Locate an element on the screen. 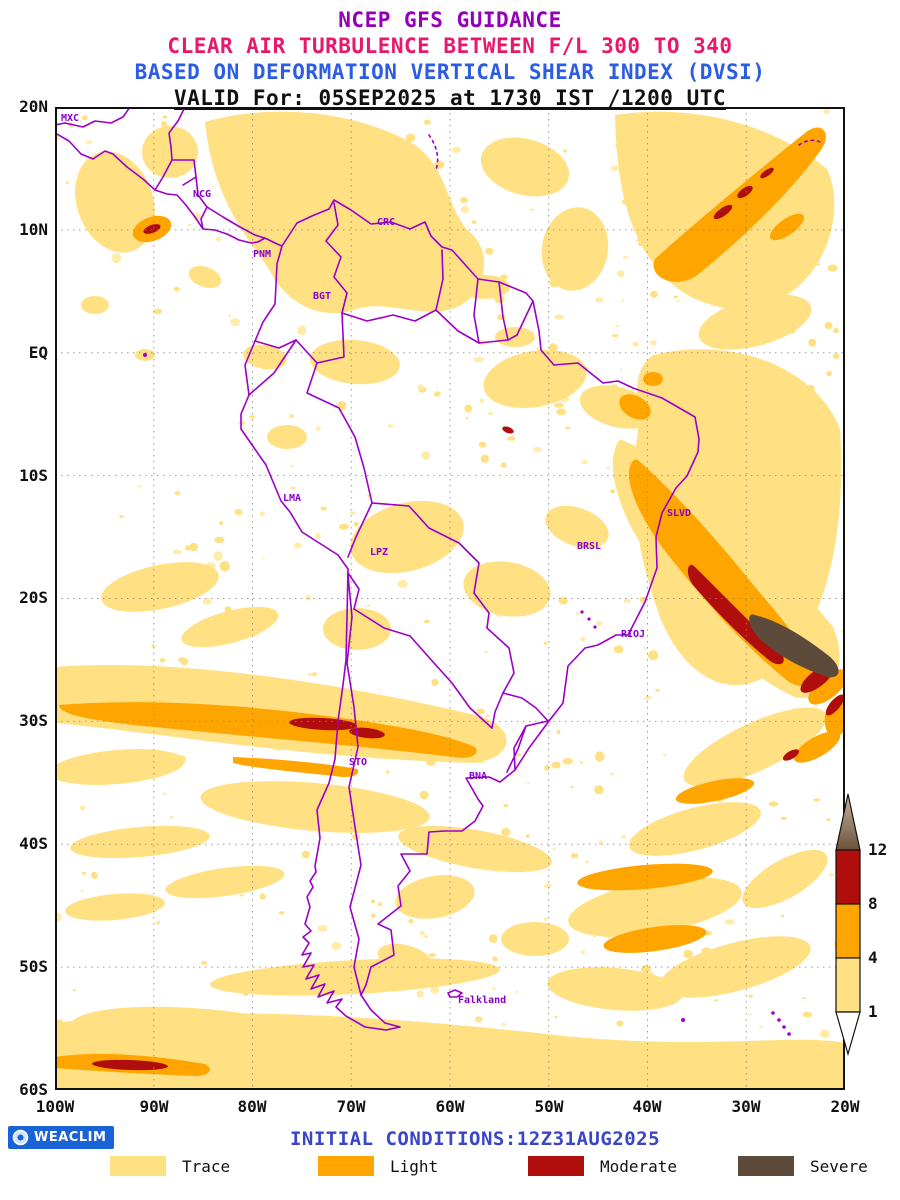  city-label: BNA is located at coordinates (478, 776).